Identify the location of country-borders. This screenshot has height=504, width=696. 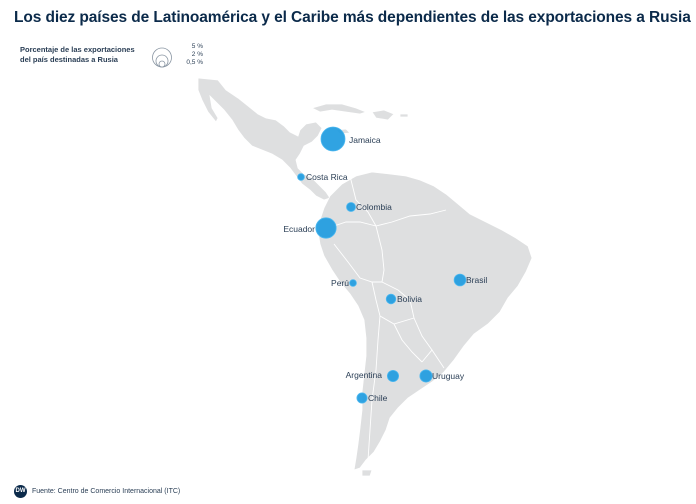
(390, 318).